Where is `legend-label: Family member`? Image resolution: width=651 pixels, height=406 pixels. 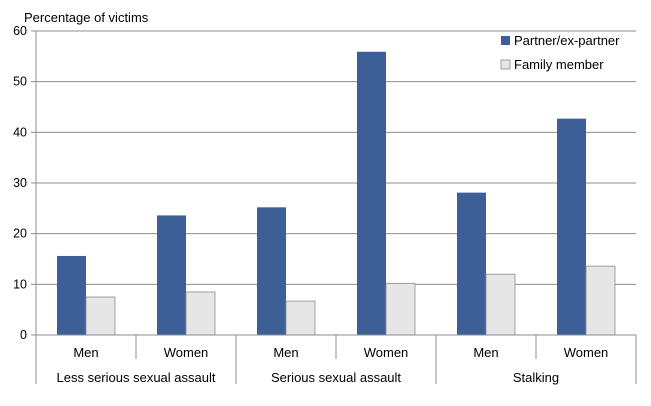
legend-label: Family member is located at coordinates (559, 64).